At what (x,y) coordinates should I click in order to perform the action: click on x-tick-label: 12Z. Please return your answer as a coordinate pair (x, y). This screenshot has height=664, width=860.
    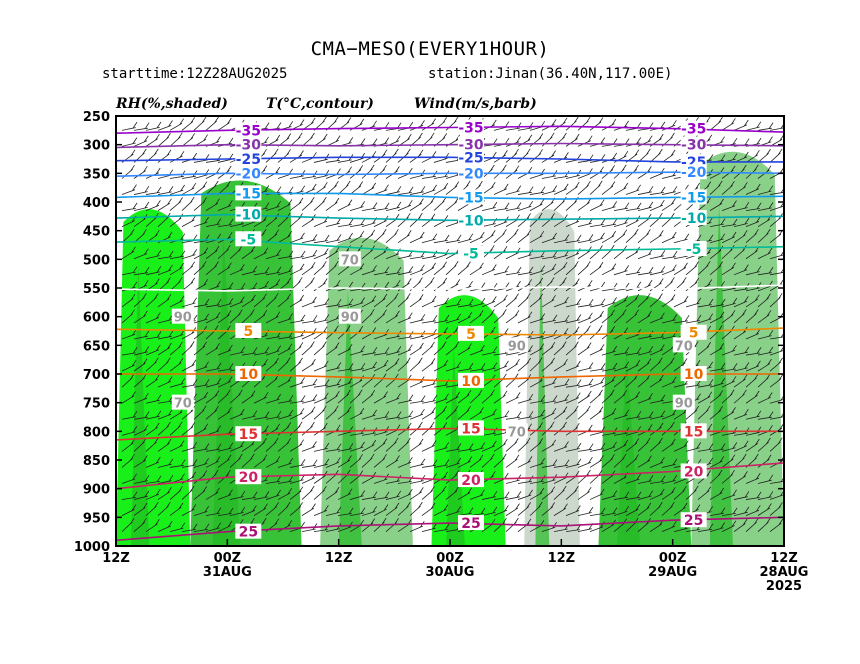
    Looking at the image, I should click on (562, 558).